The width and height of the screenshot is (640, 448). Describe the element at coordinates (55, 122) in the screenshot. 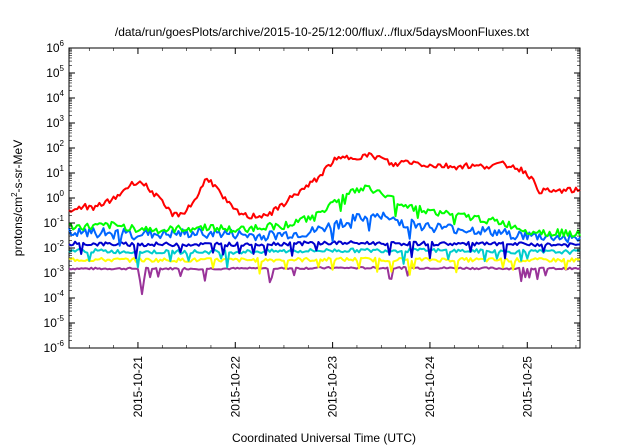

I see `y-tick-label: 10³` at that location.